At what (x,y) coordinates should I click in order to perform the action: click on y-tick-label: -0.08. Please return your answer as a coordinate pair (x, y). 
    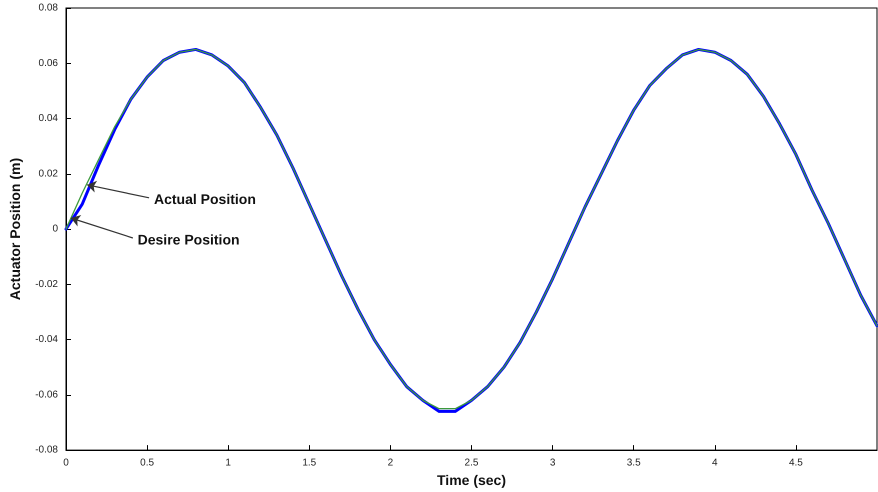
    Looking at the image, I should click on (46, 450).